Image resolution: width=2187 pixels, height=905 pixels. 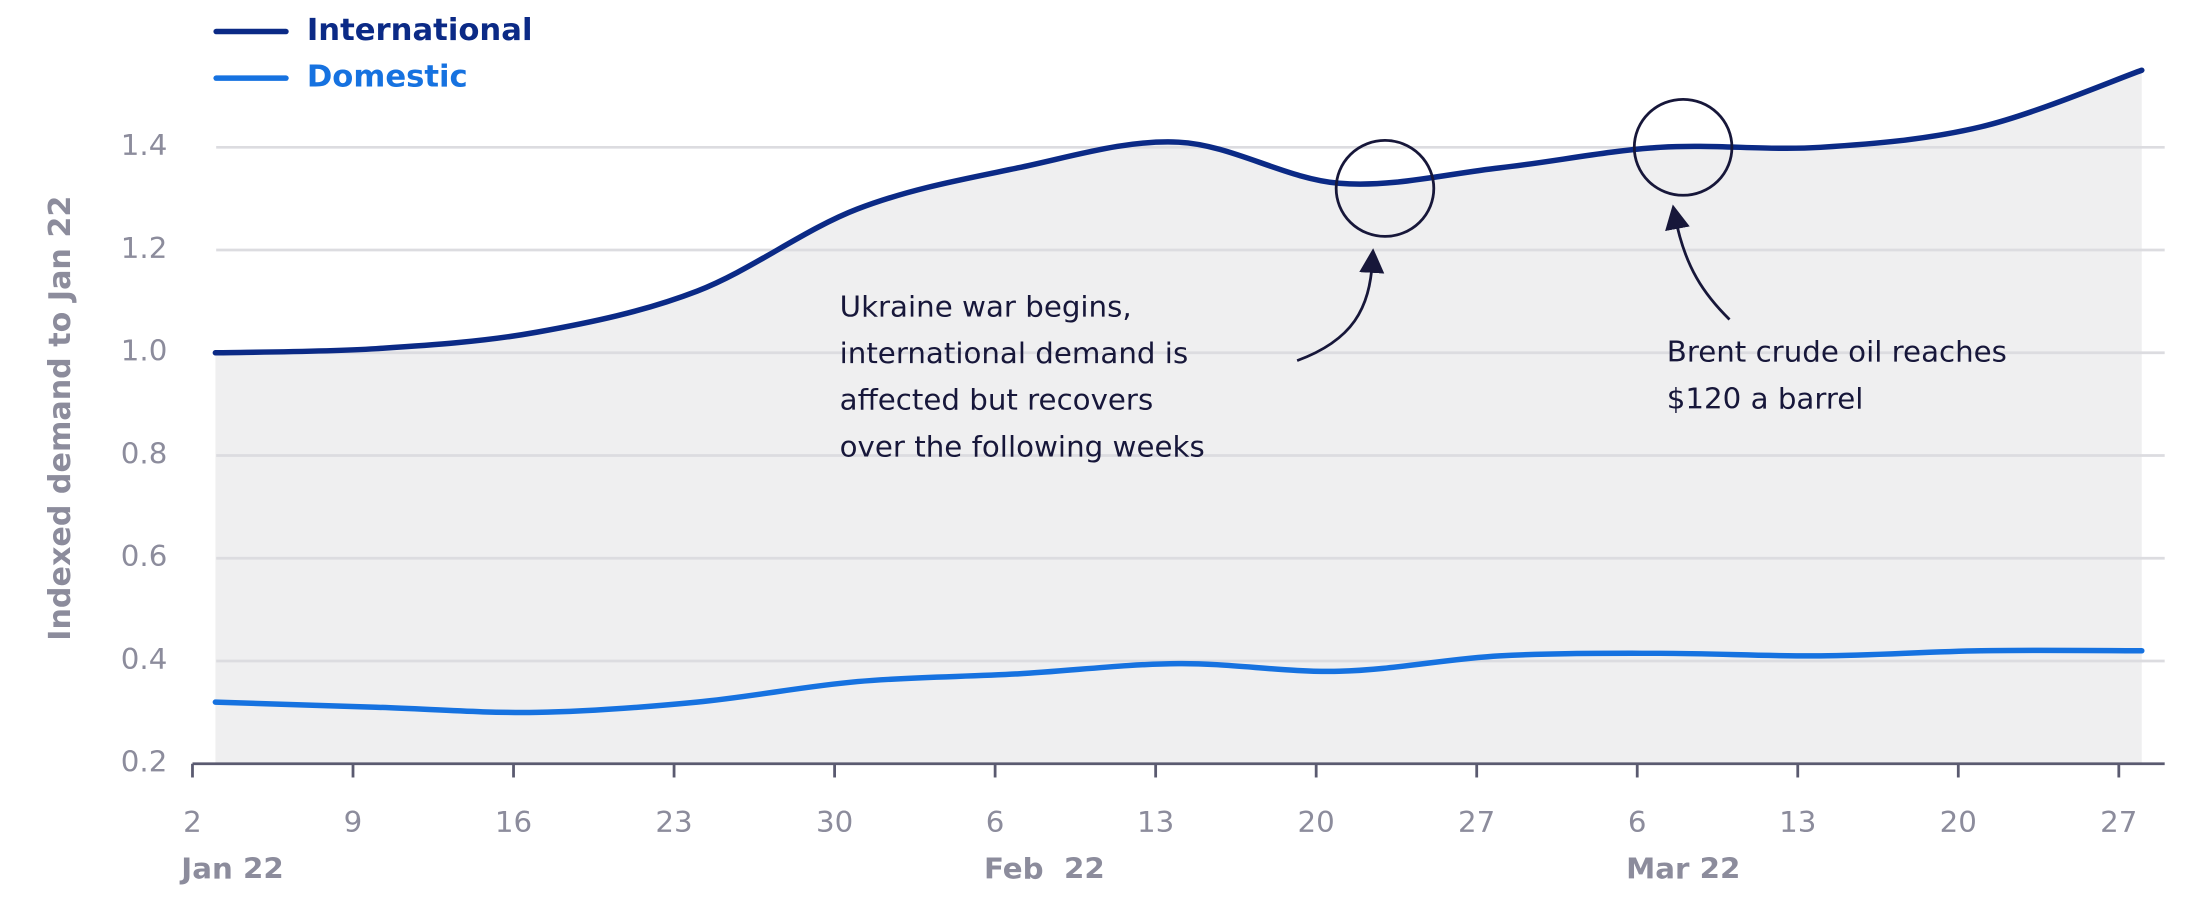 What do you see at coordinates (1683, 869) in the screenshot?
I see `month-label: Mar 22` at bounding box center [1683, 869].